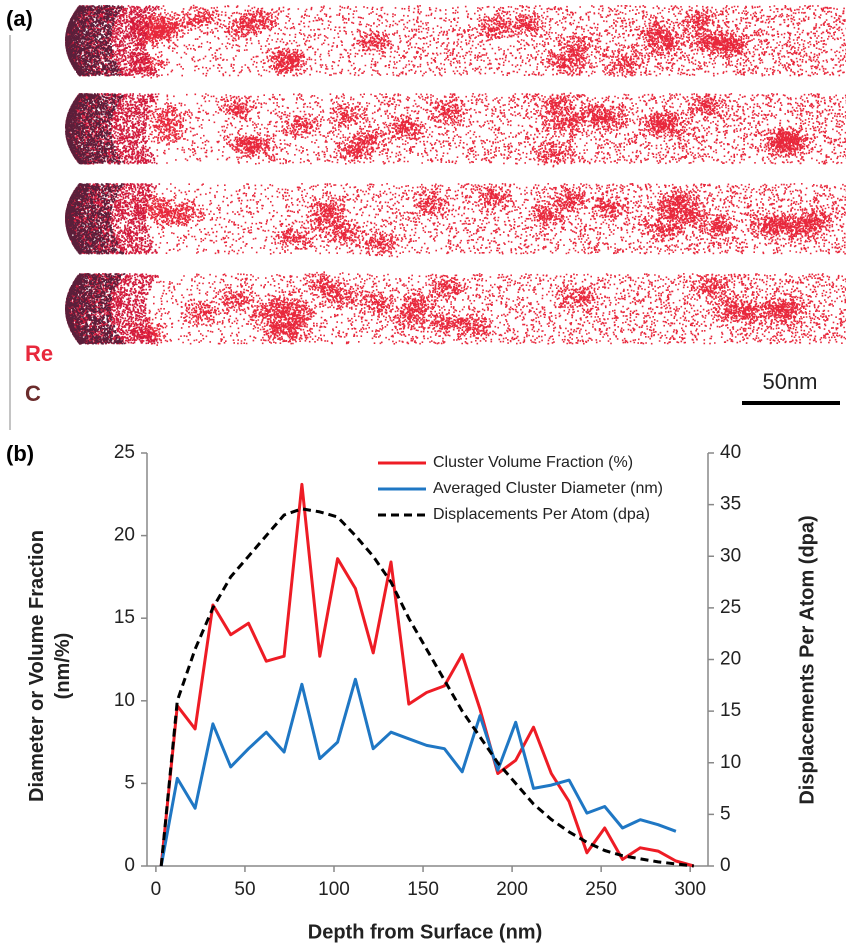 This screenshot has width=846, height=951. Describe the element at coordinates (730, 607) in the screenshot. I see `y2-tick-label: 25` at that location.